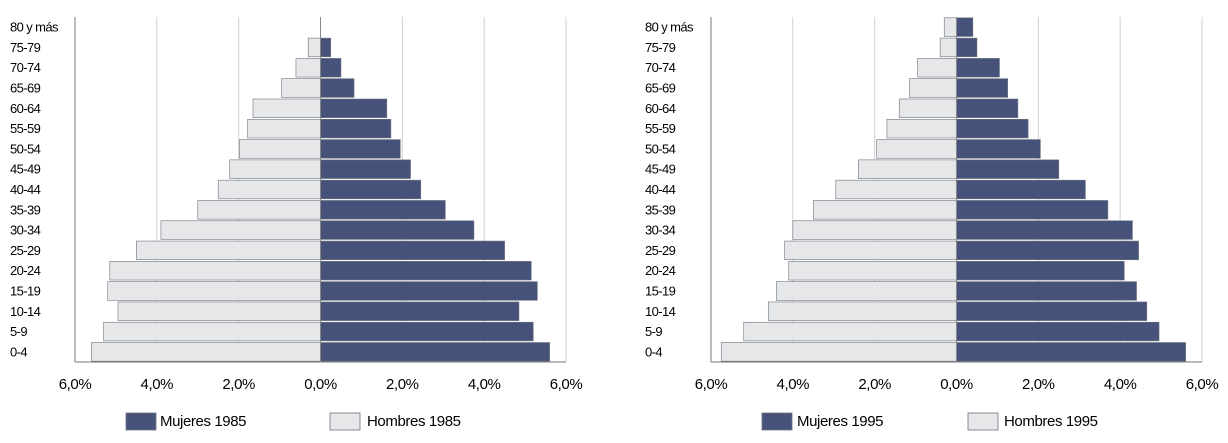  What do you see at coordinates (1051, 421) in the screenshot?
I see `legend-label-hombres: Hombres 1995` at bounding box center [1051, 421].